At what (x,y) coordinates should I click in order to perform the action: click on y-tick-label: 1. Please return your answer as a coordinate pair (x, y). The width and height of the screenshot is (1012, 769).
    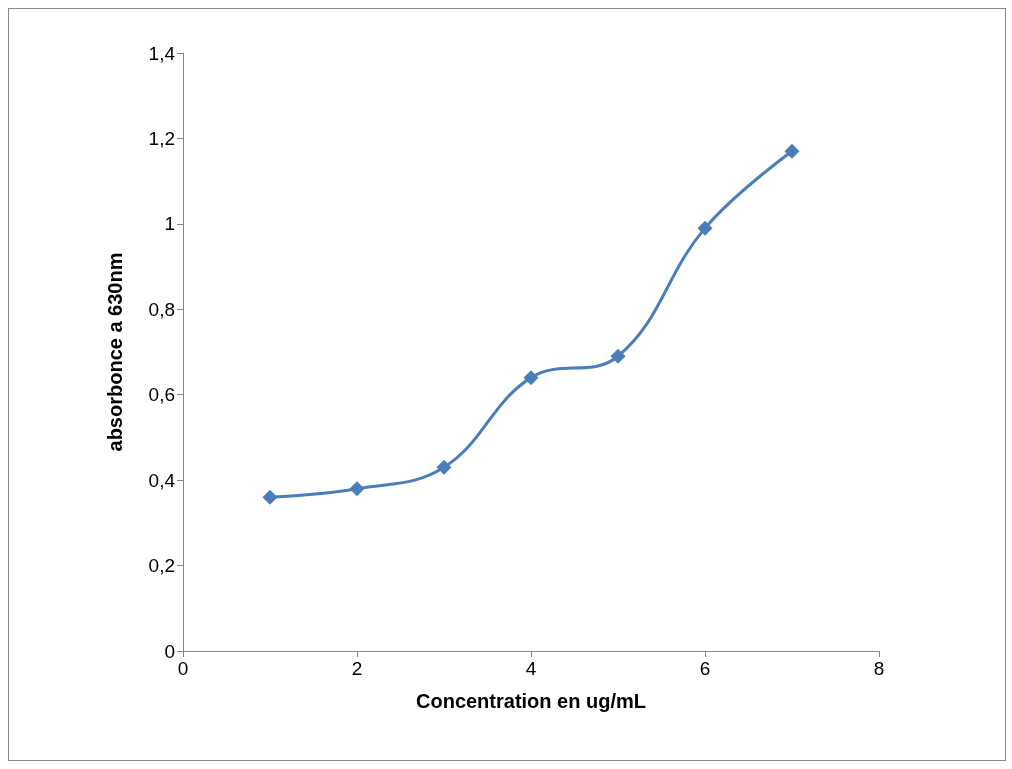
    Looking at the image, I should click on (169, 224).